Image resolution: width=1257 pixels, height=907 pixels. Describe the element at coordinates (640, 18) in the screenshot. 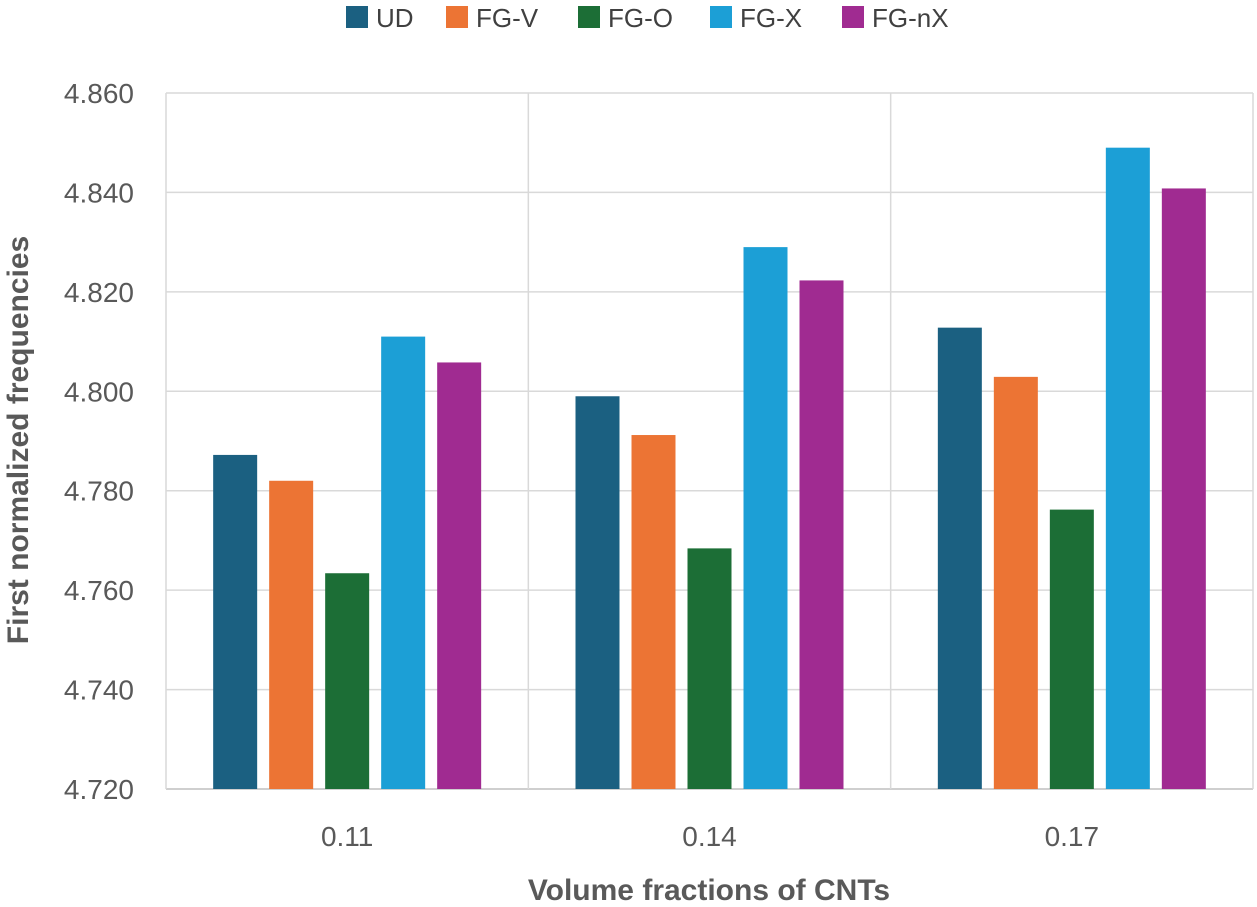

I see `legend-label-fg-o: FG-O` at that location.